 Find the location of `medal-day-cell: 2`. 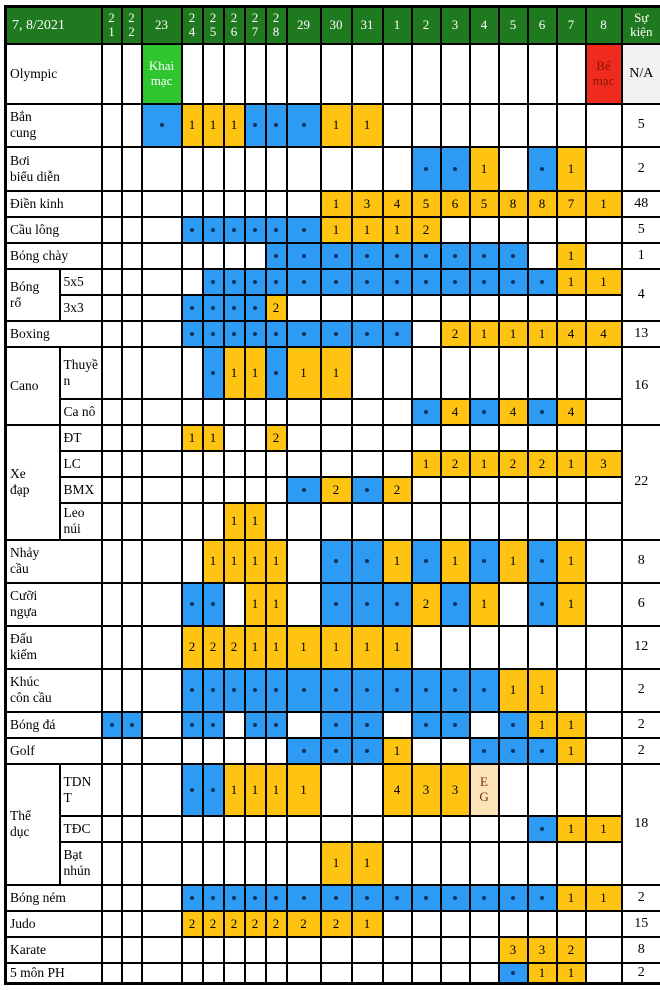

medal-day-cell: 2 is located at coordinates (542, 464).